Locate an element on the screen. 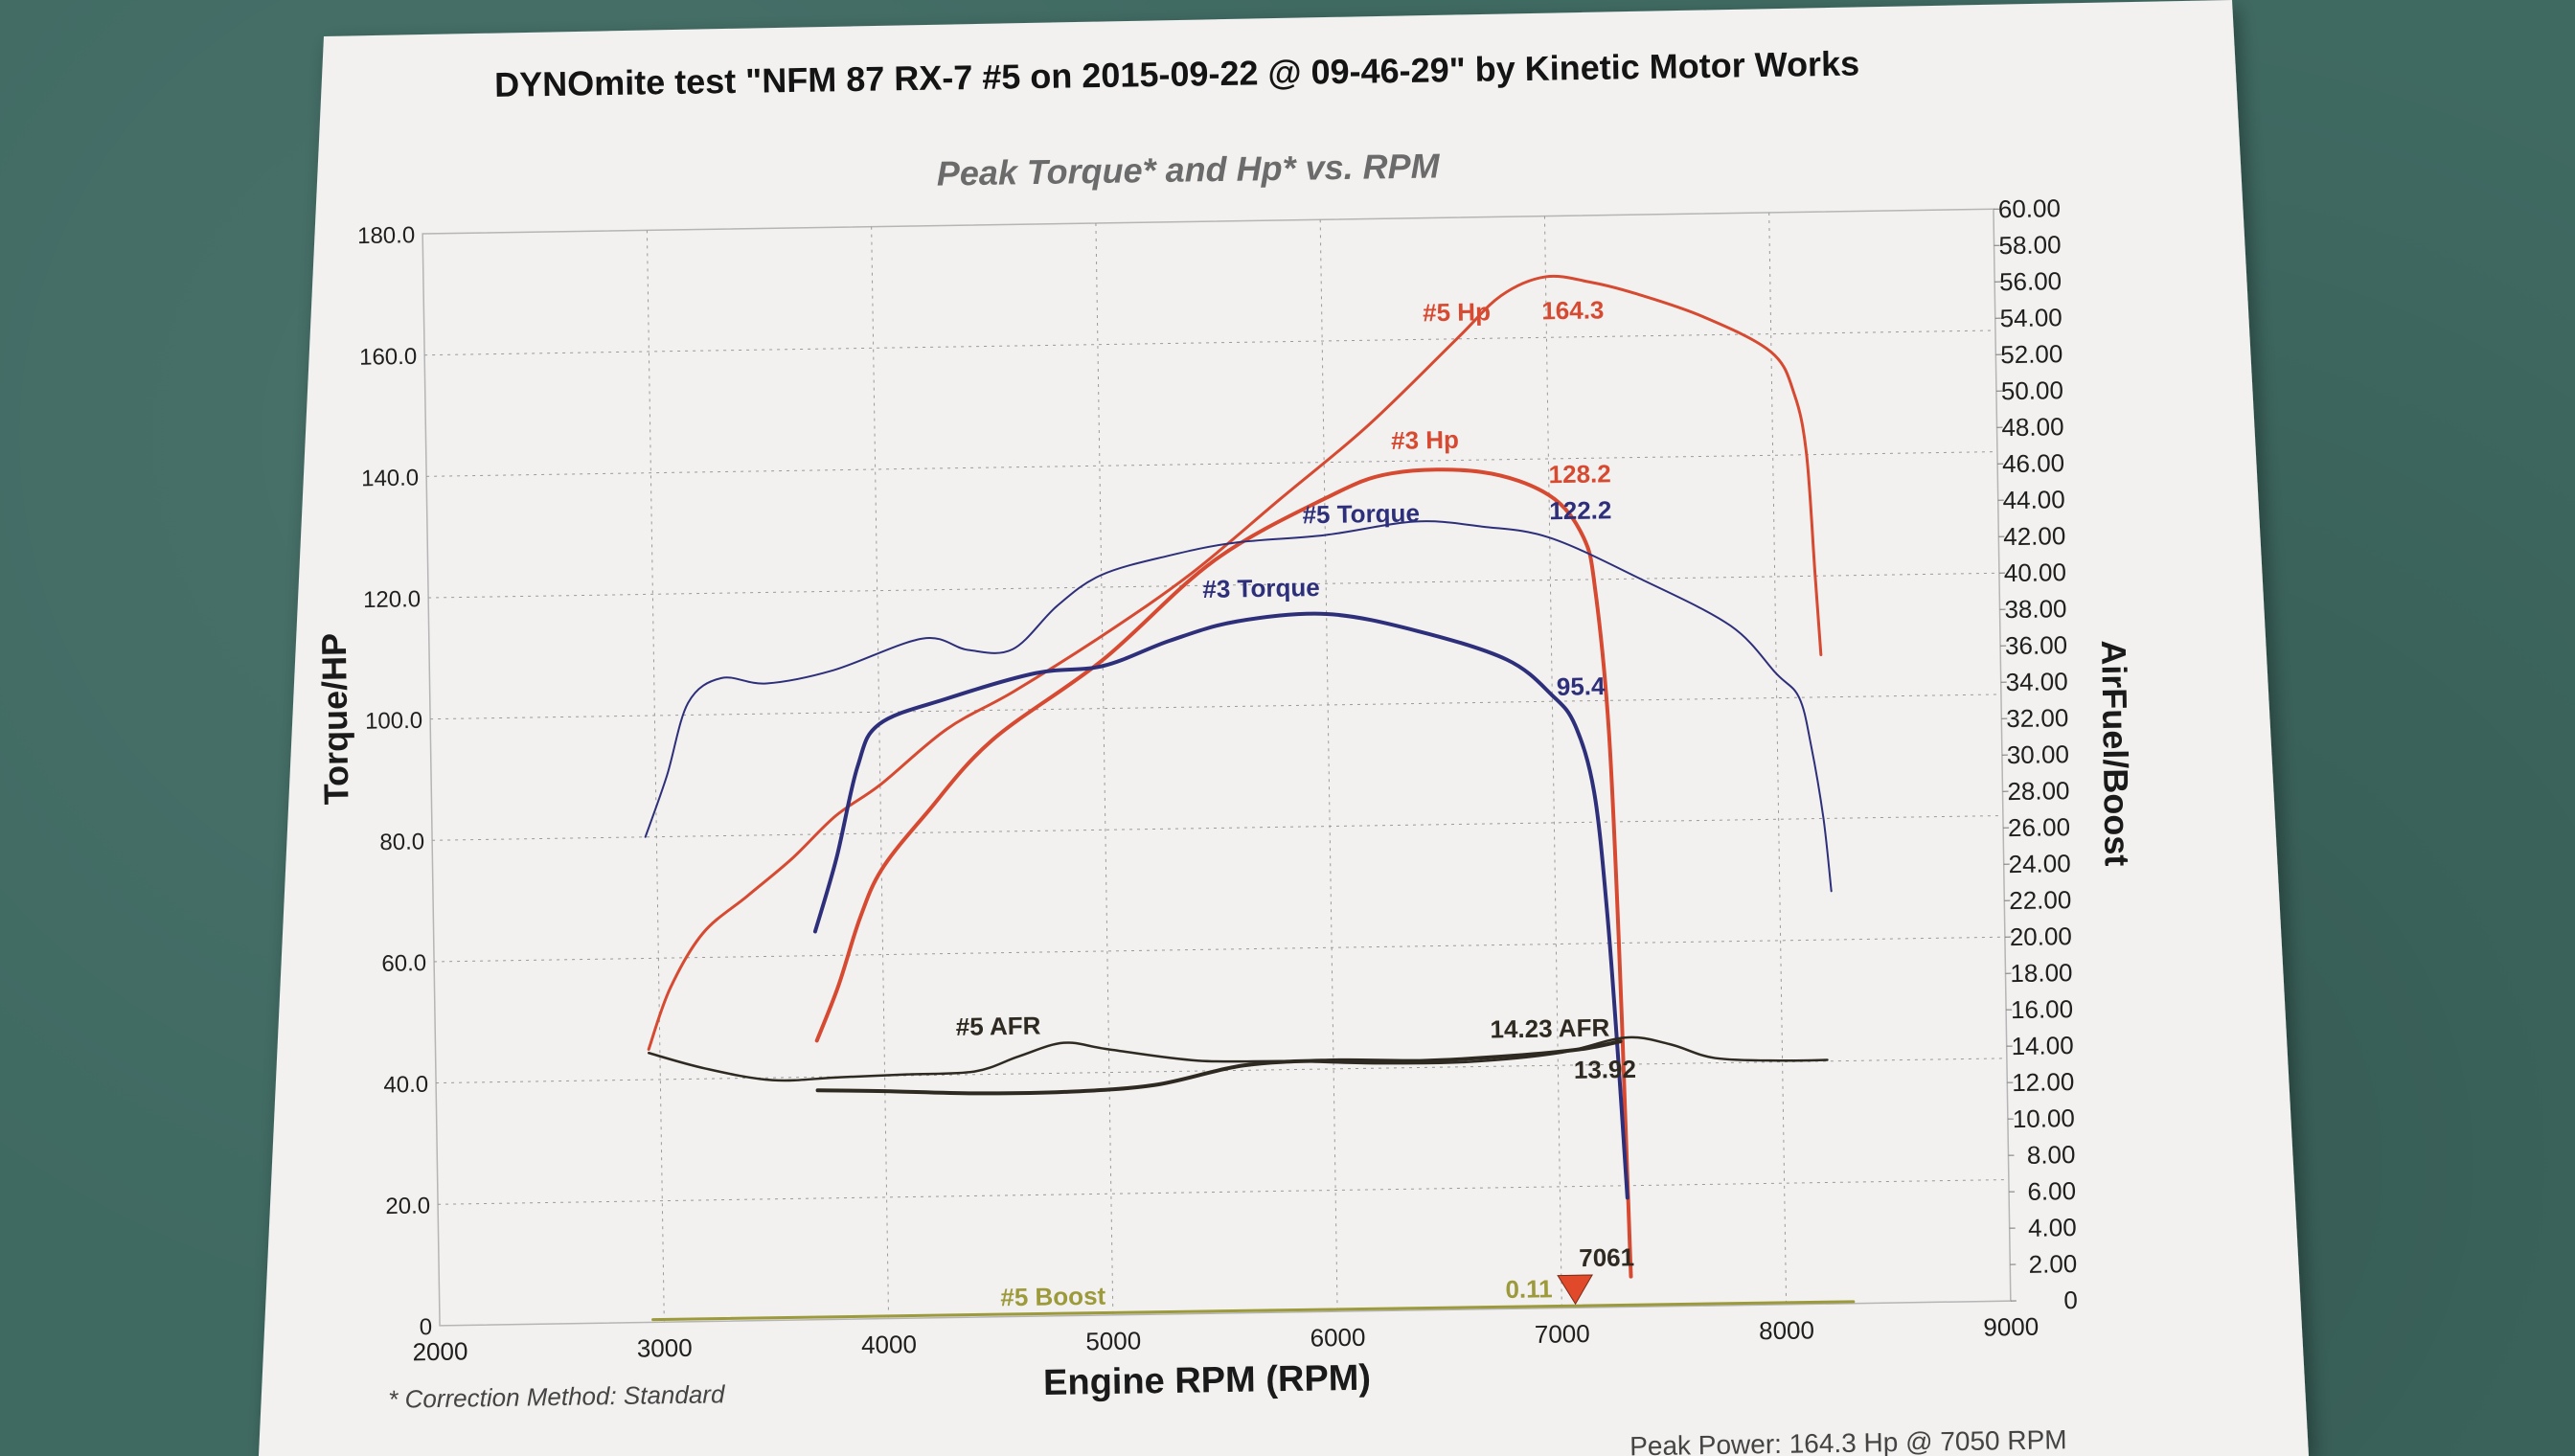  y-tick-label: 120.0 is located at coordinates (392, 599).